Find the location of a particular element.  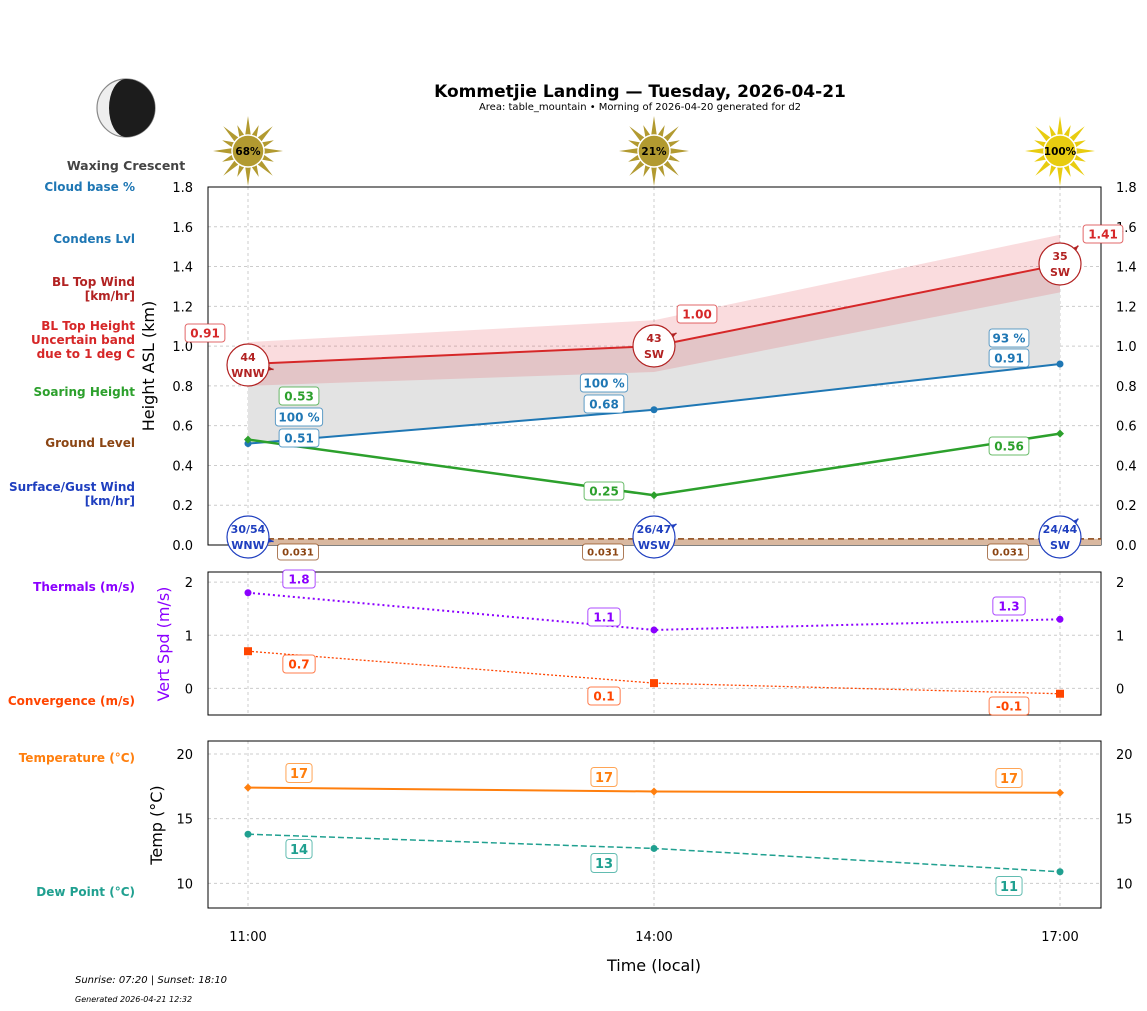

y-tick-label-right: 15 is located at coordinates (1124, 820).